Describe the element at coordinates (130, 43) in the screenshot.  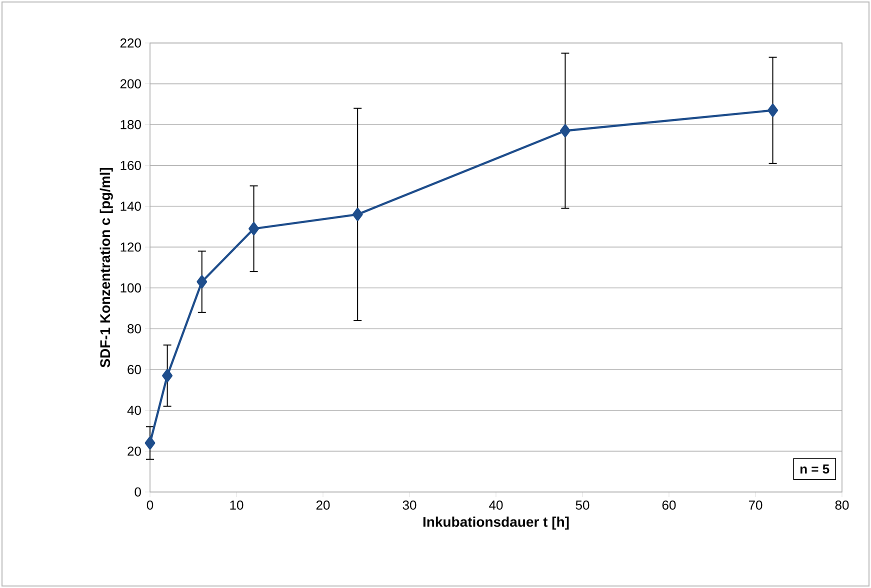
I see `y-tick-label: 220` at that location.